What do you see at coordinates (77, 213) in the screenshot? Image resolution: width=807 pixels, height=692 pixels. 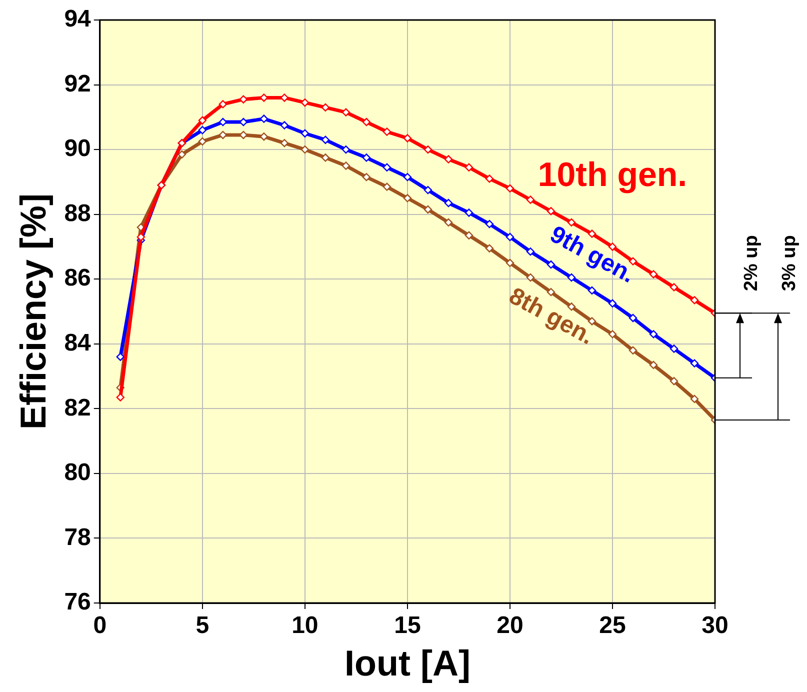 I see `y-tick-label: 88` at bounding box center [77, 213].